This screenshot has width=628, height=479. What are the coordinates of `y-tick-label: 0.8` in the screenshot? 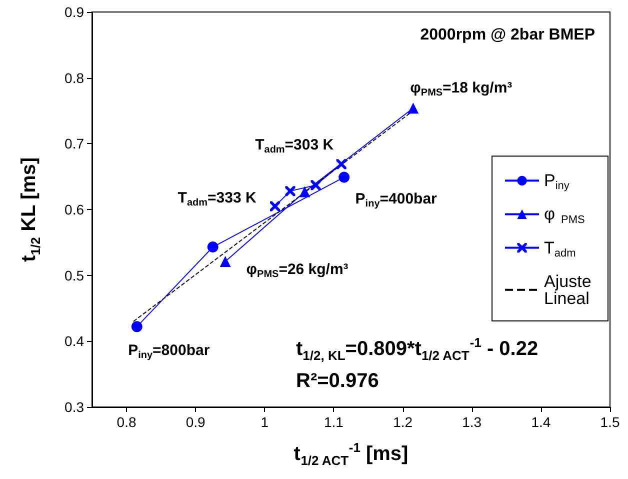 It's located at (74, 78).